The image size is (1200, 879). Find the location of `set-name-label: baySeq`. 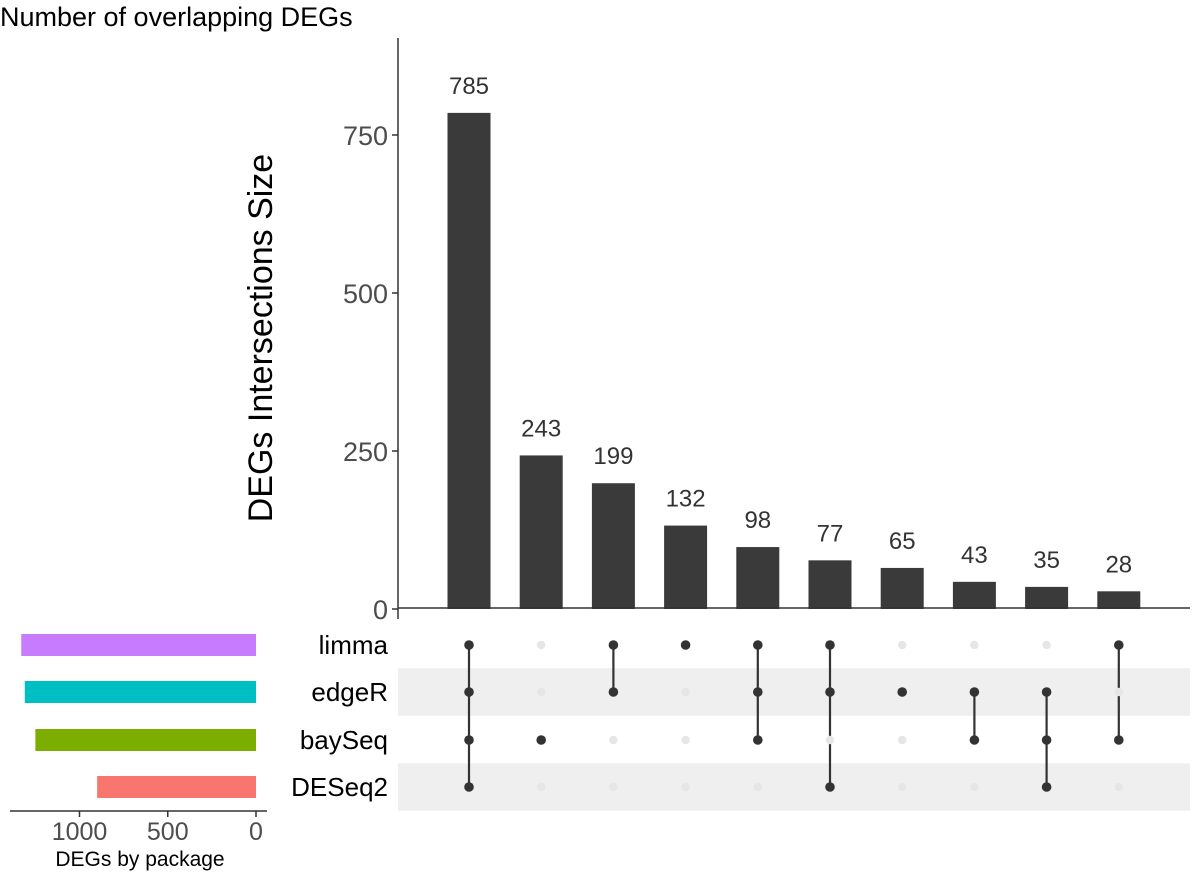

set-name-label: baySeq is located at coordinates (344, 740).